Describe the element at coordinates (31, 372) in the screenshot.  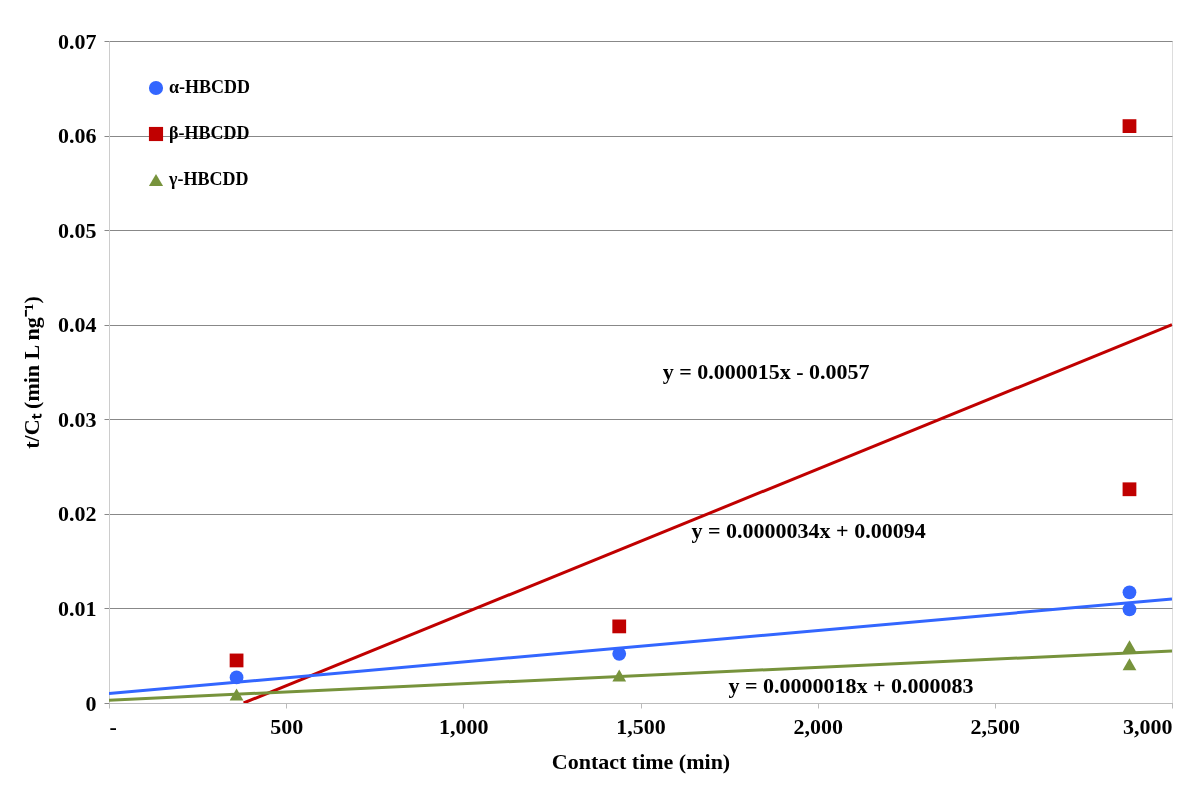
I see `y-axis-title: t/Cₜ (min L ng⁻¹)` at that location.